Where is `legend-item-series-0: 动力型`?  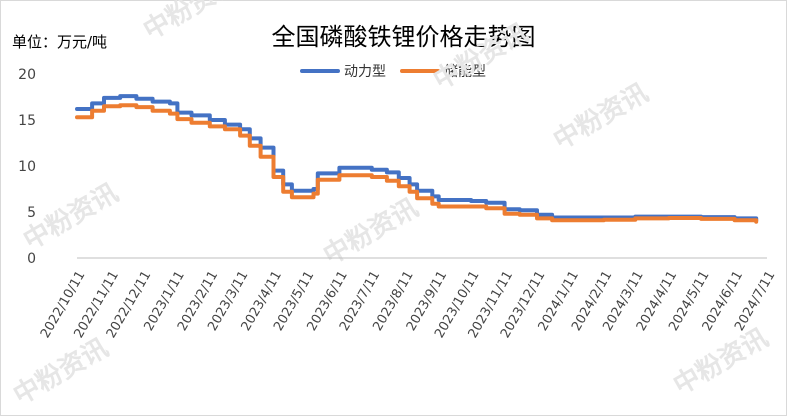 legend-item-series-0: 动力型 is located at coordinates (343, 71).